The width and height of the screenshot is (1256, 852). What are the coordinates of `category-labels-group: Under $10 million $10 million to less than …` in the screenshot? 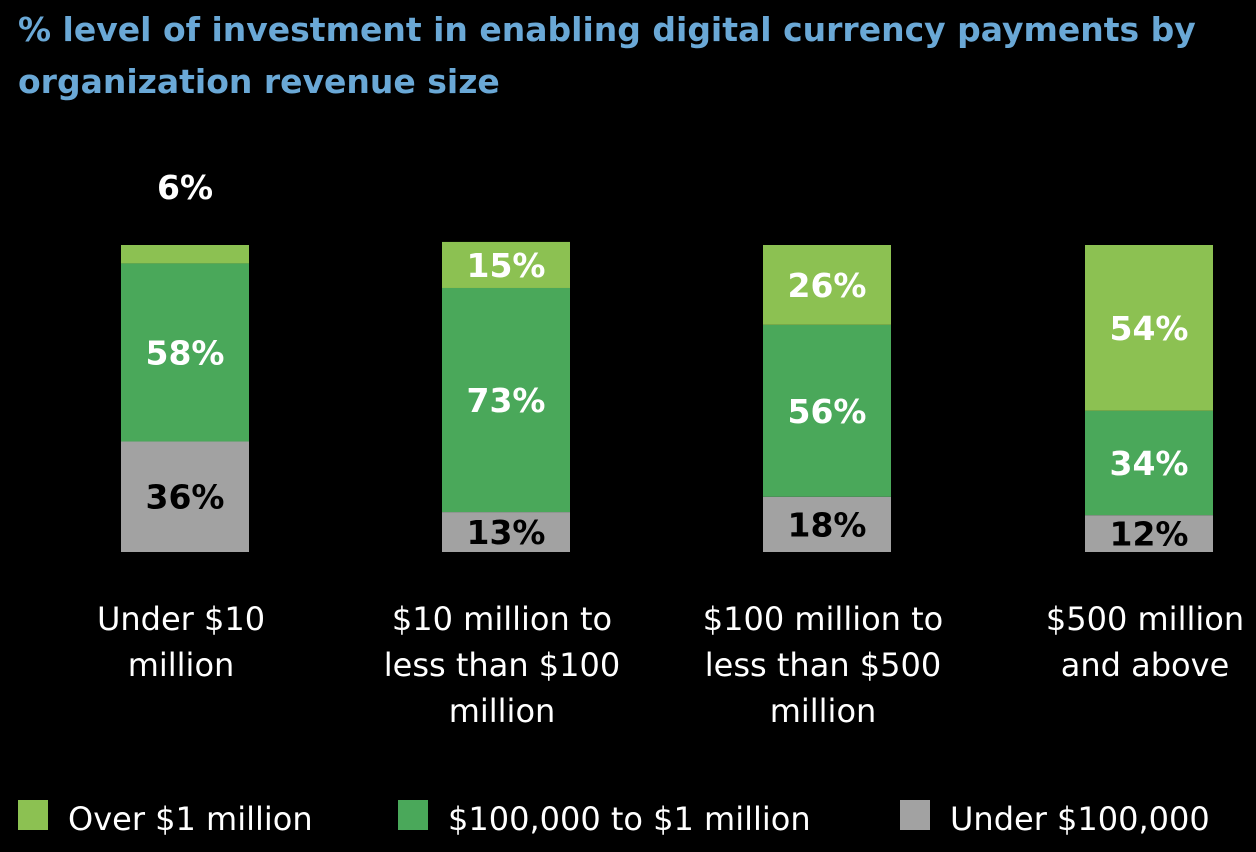 It's located at (670, 665).